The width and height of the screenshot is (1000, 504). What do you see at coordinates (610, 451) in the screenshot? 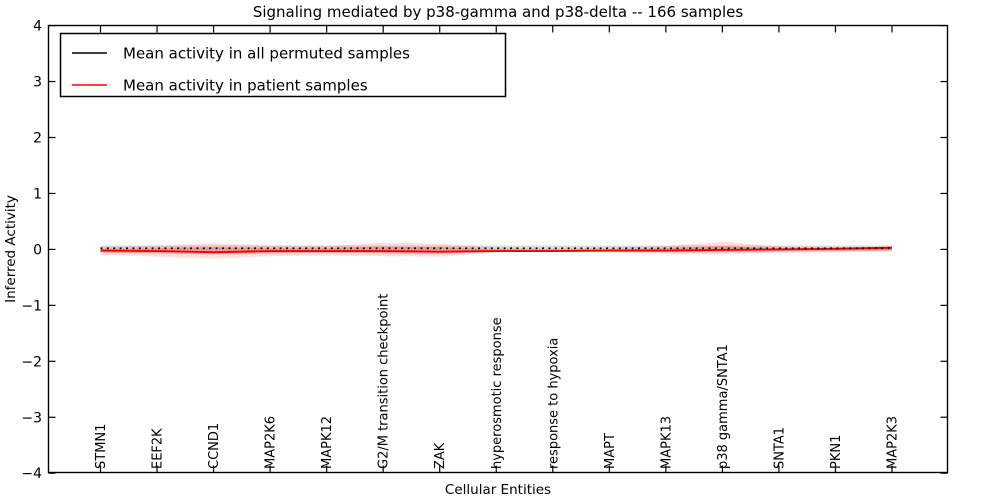
I see `x-tick-label: MAPT` at bounding box center [610, 451].